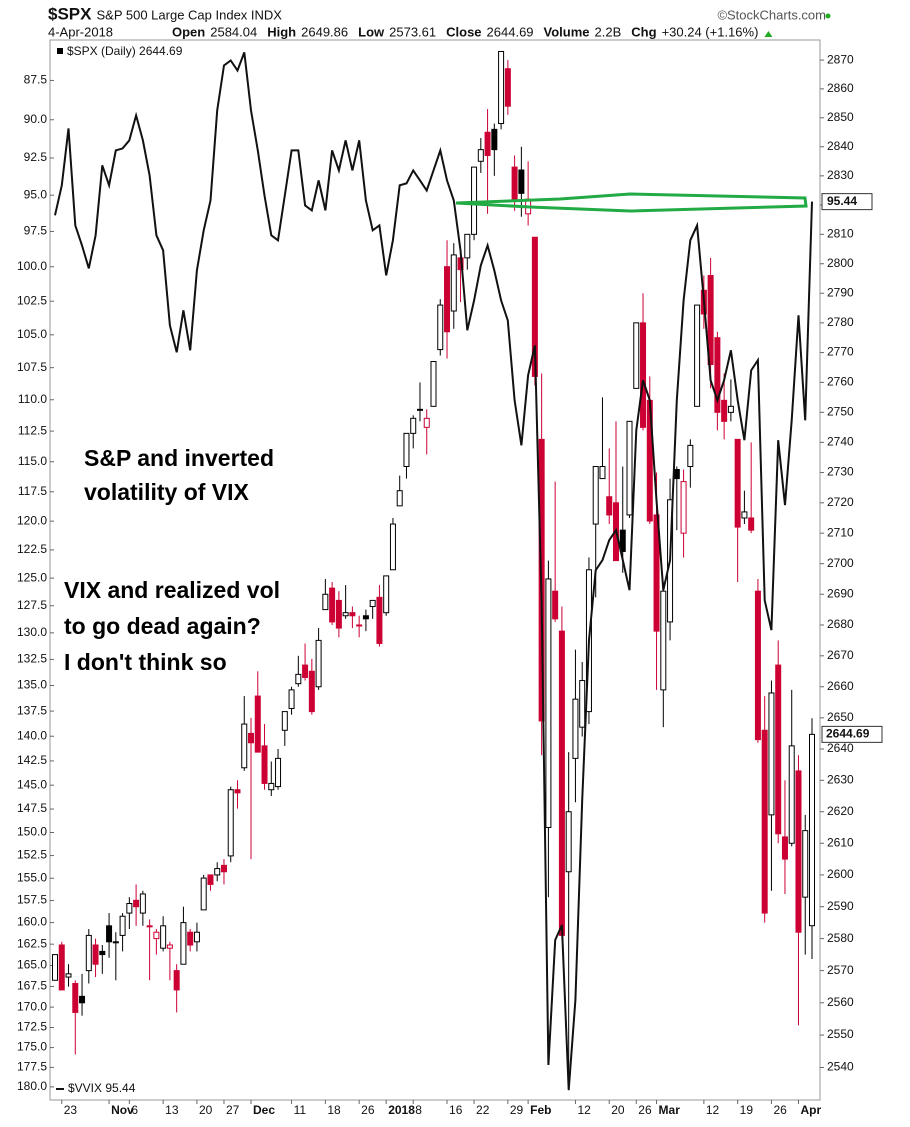 This screenshot has height=1127, width=910. What do you see at coordinates (32, 965) in the screenshot?
I see `y-tick-label: 165.0` at bounding box center [32, 965].